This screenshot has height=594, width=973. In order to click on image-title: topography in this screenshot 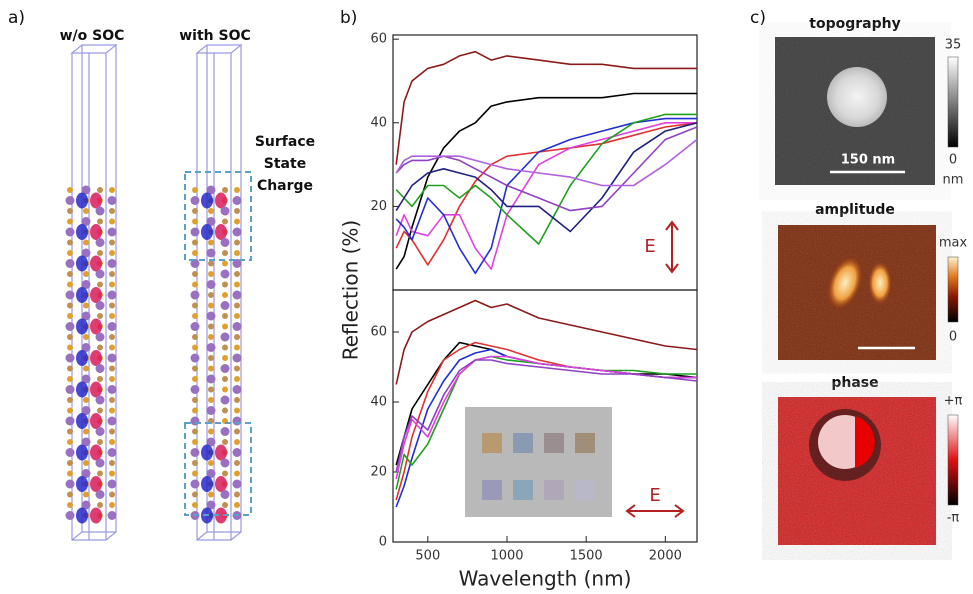, I will do `click(854, 24)`.